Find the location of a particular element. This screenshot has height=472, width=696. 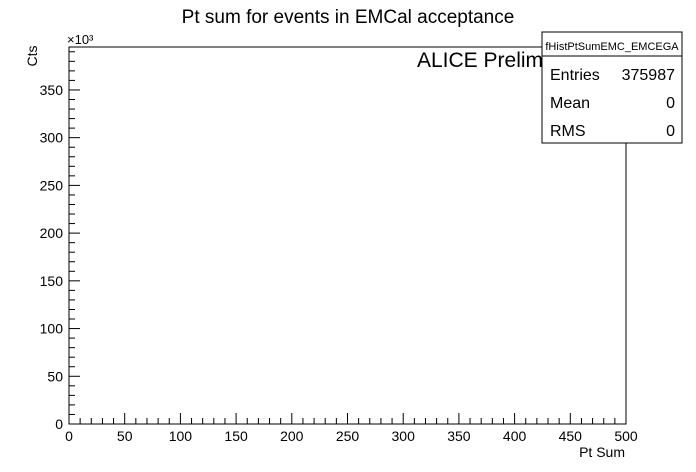

stats-box-frame is located at coordinates (612, 87).